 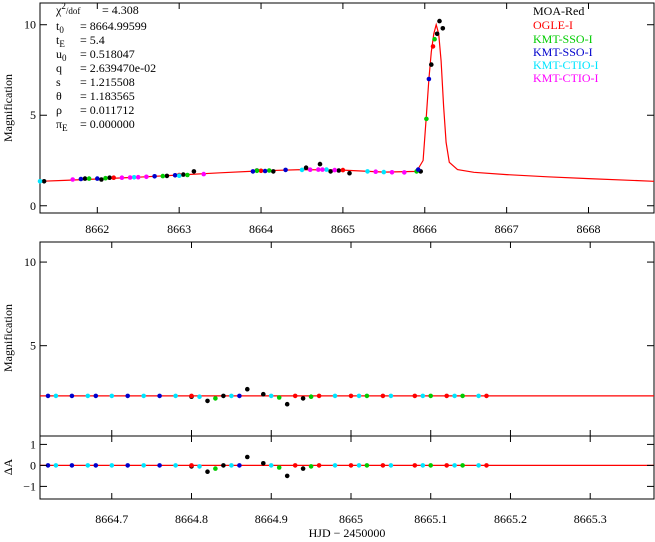 I want to click on param-s-name: s, so click(x=58, y=82).